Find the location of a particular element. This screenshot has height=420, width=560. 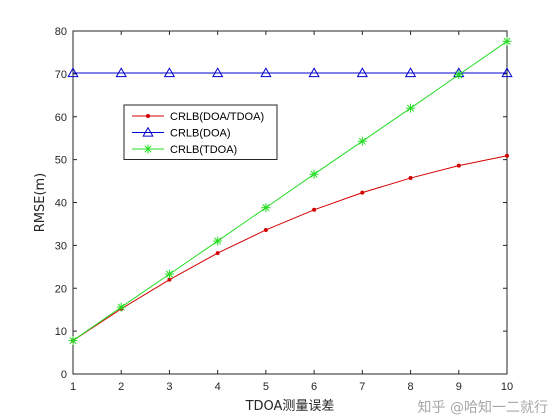

y-tick-label: 80 is located at coordinates (61, 32).